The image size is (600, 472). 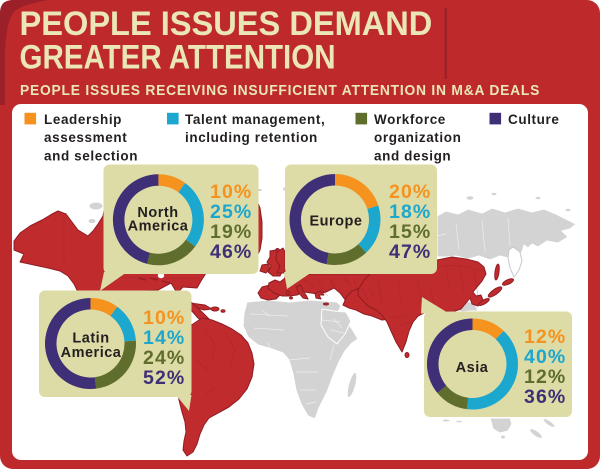 What do you see at coordinates (178, 56) in the screenshot?
I see `svg-text: GREATER ATTENTION` at bounding box center [178, 56].